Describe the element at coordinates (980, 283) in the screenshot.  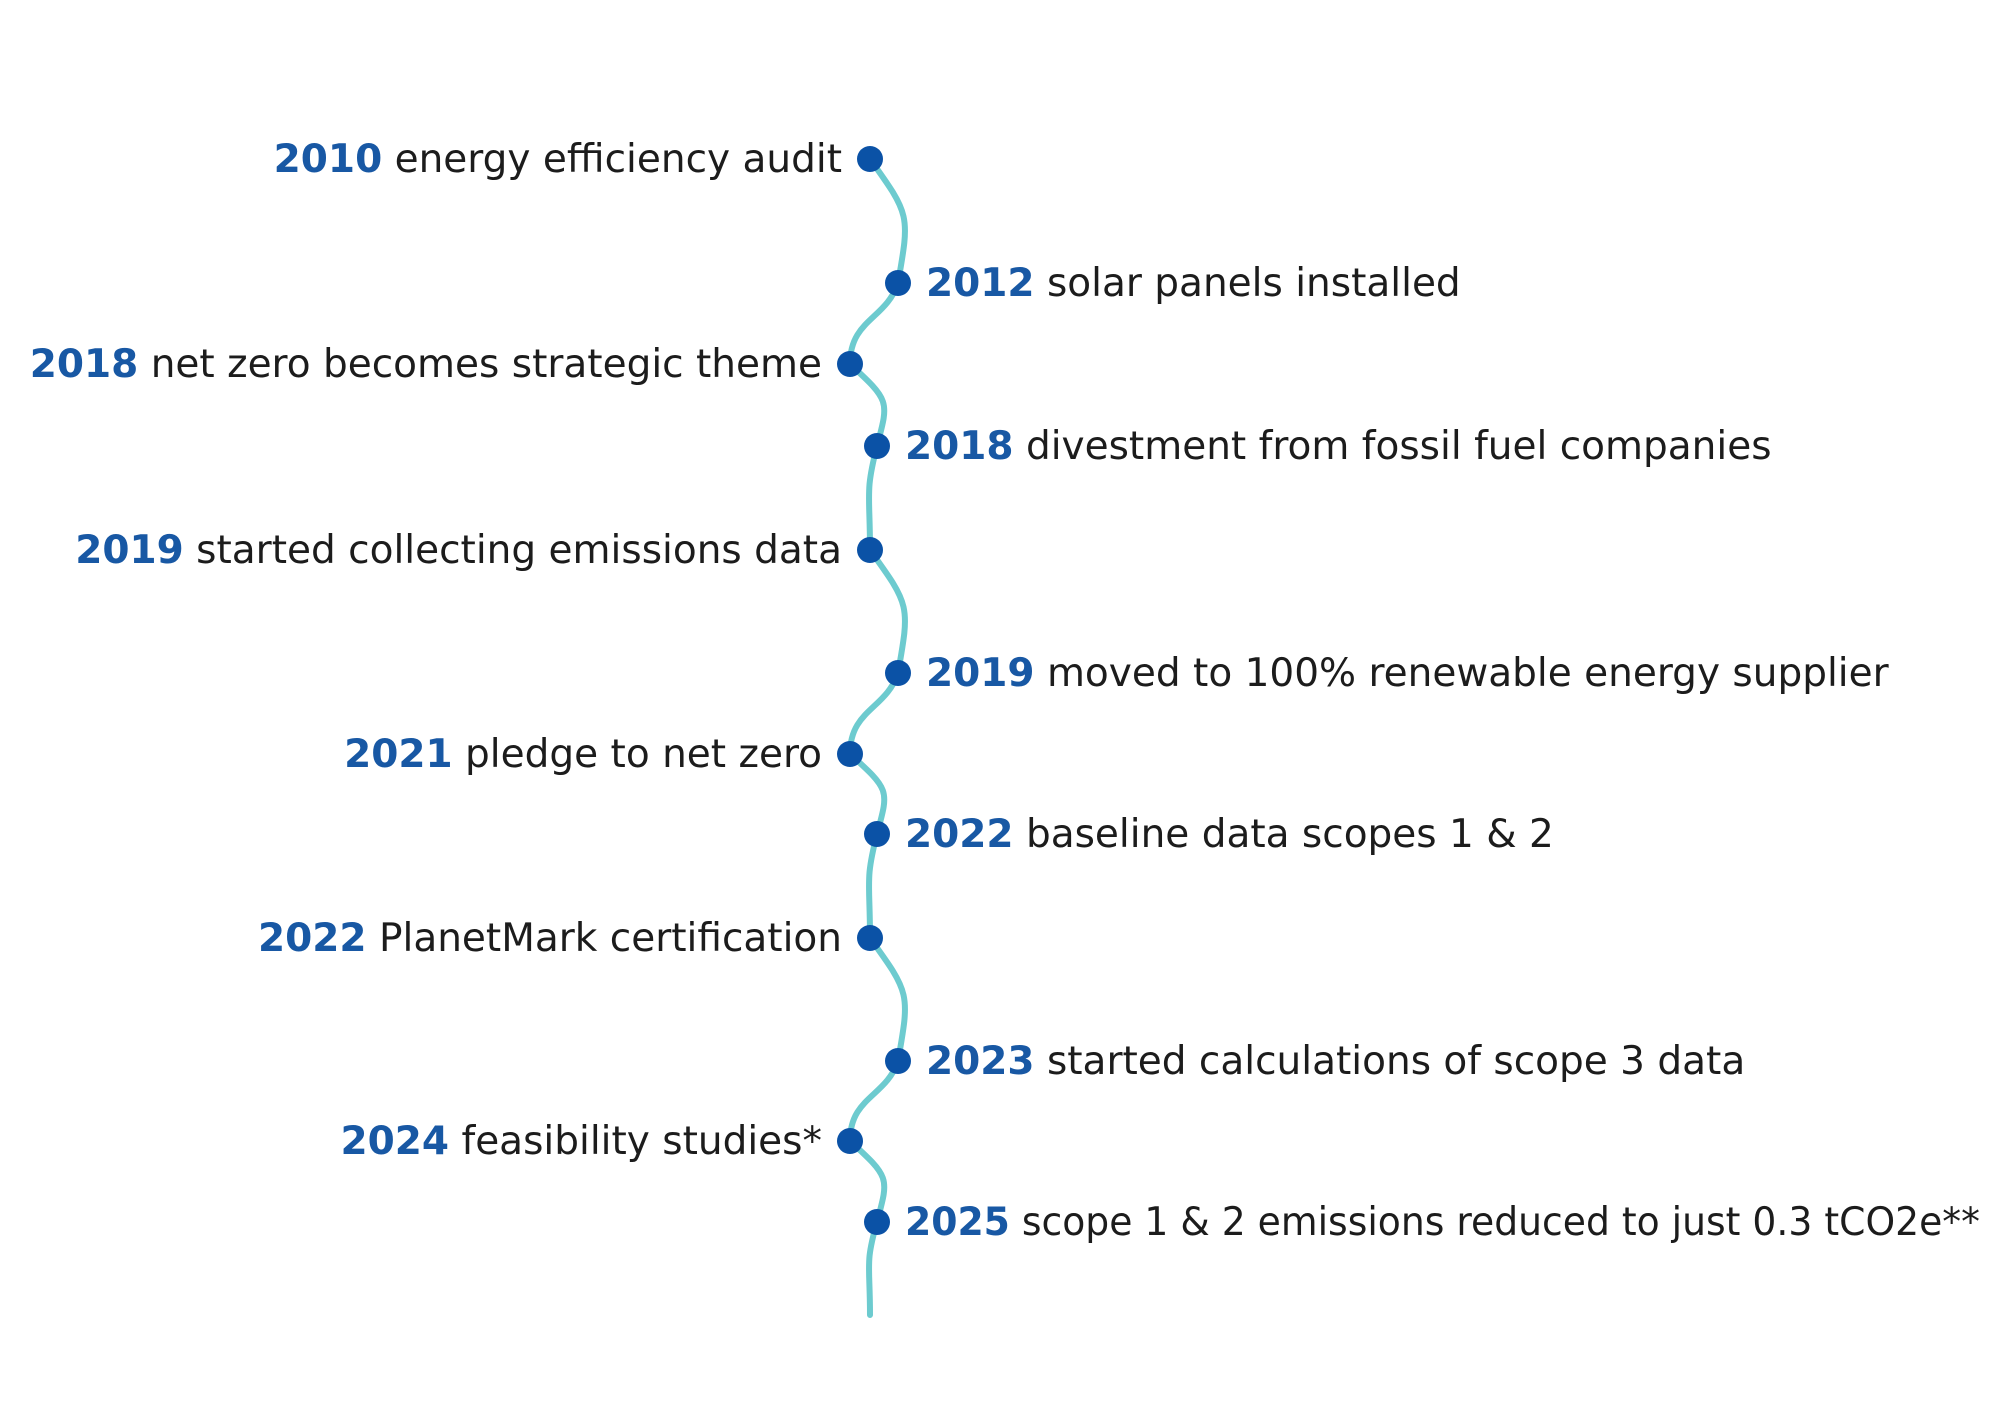
I see `event-year: 2012` at that location.